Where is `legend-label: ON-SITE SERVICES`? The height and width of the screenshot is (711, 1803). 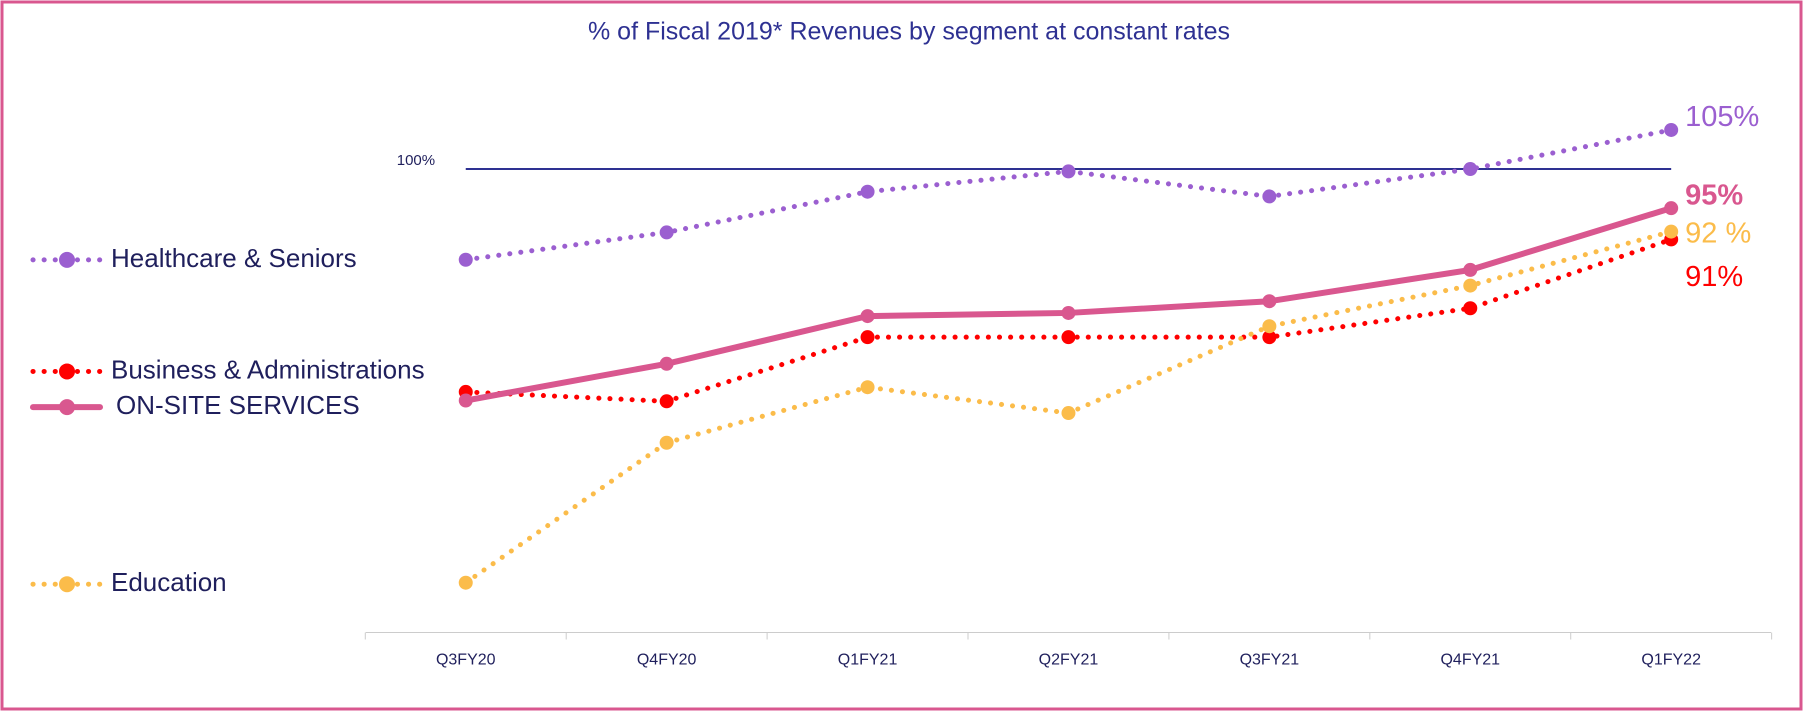
legend-label: ON-SITE SERVICES is located at coordinates (238, 405).